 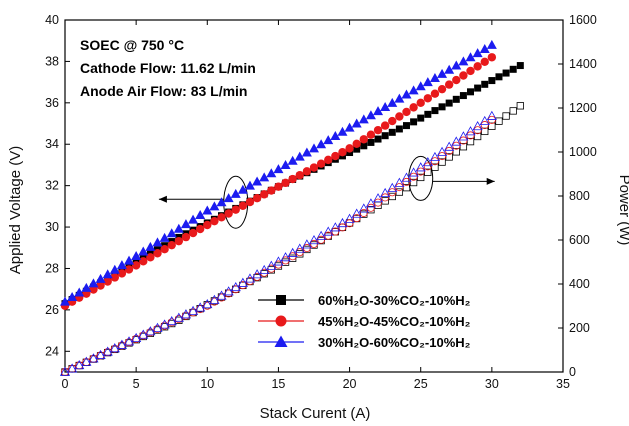 I want to click on legend-label-2: 45%H₂O-45%CO₂-10%H₂, so click(x=394, y=321).